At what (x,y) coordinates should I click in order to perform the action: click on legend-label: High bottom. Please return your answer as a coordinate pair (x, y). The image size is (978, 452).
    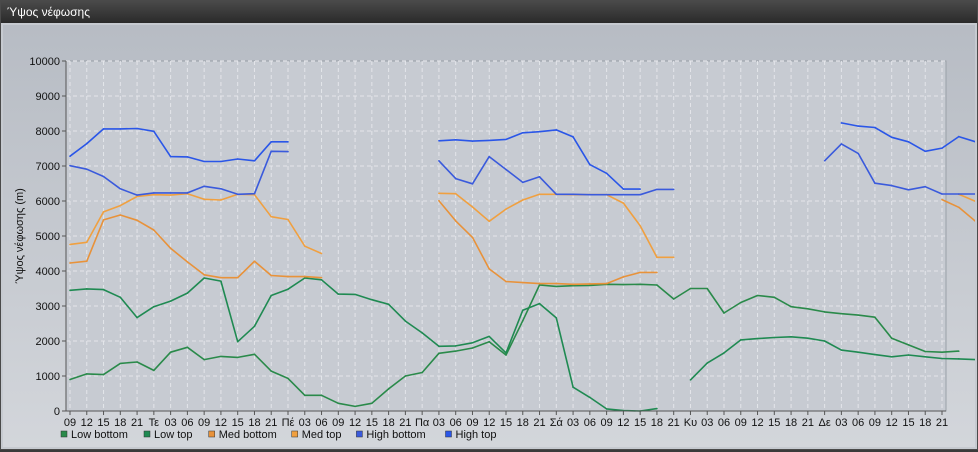
    Looking at the image, I should click on (395, 435).